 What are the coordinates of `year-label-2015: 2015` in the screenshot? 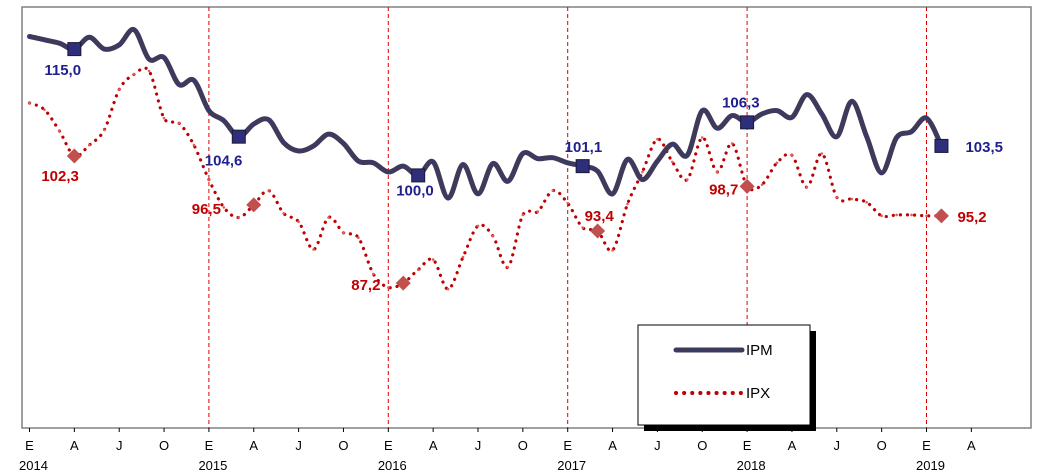 It's located at (212, 465).